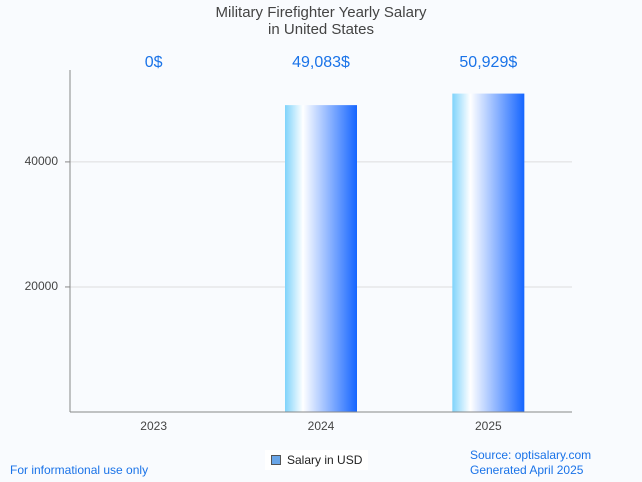  Describe the element at coordinates (488, 62) in the screenshot. I see `data-label: 50,929$` at that location.